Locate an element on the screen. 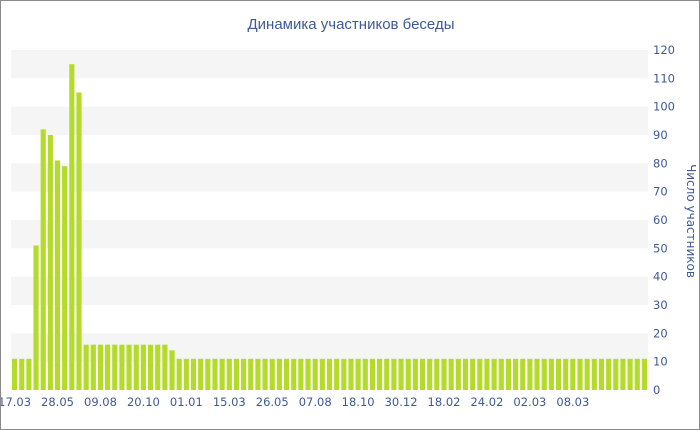 Image resolution: width=700 pixels, height=430 pixels. y-tick-label: 60 is located at coordinates (660, 220).